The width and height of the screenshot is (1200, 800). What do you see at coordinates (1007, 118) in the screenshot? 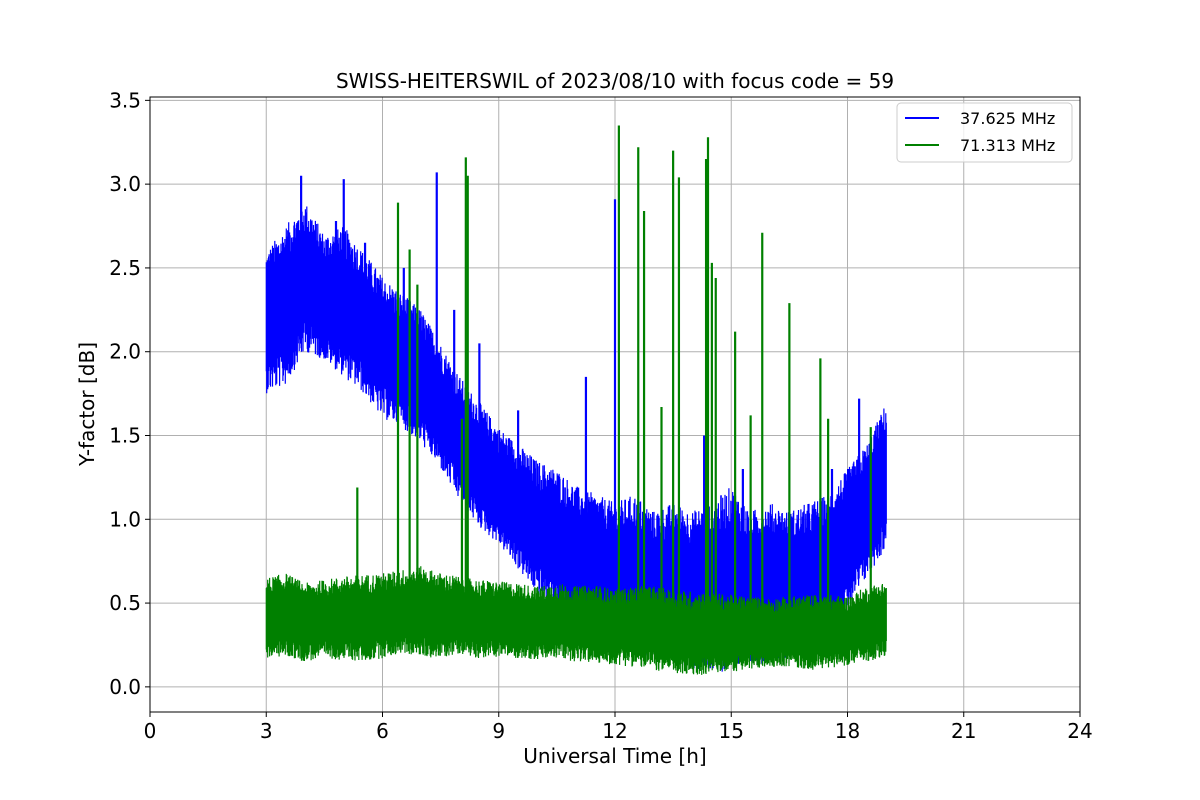
I see `legend-label-37625: 37.625 MHz` at bounding box center [1007, 118].